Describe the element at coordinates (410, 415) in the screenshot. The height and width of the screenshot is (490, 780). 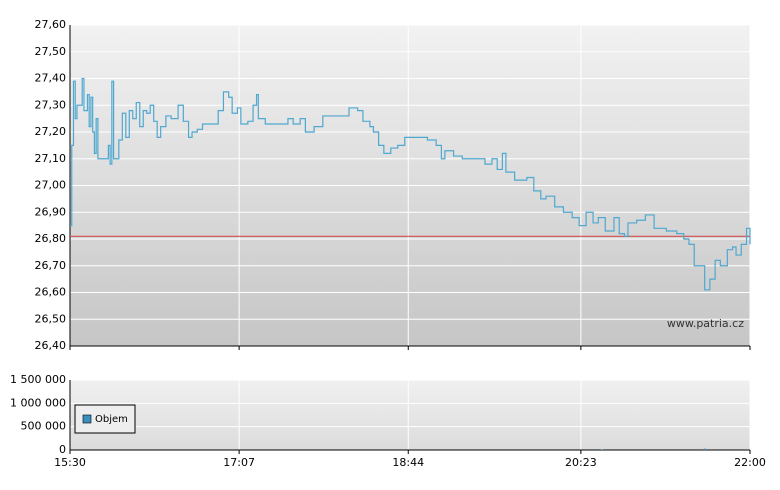
I see `volume-plot-area` at that location.